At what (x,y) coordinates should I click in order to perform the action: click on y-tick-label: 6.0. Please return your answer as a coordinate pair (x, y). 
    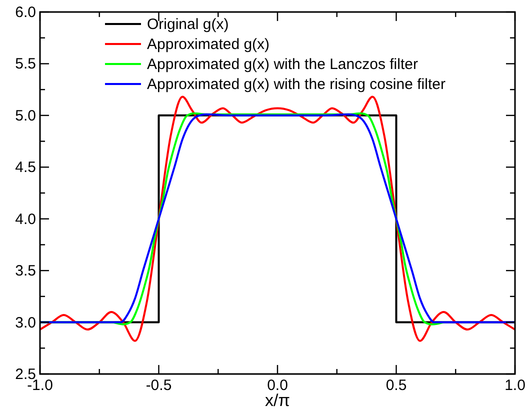
    Looking at the image, I should click on (25, 12).